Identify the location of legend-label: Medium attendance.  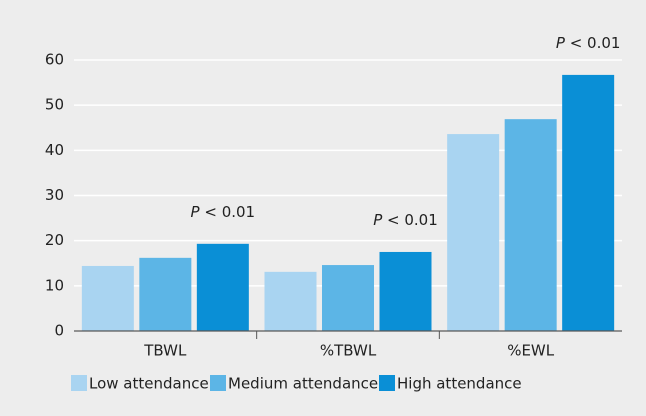
(303, 384).